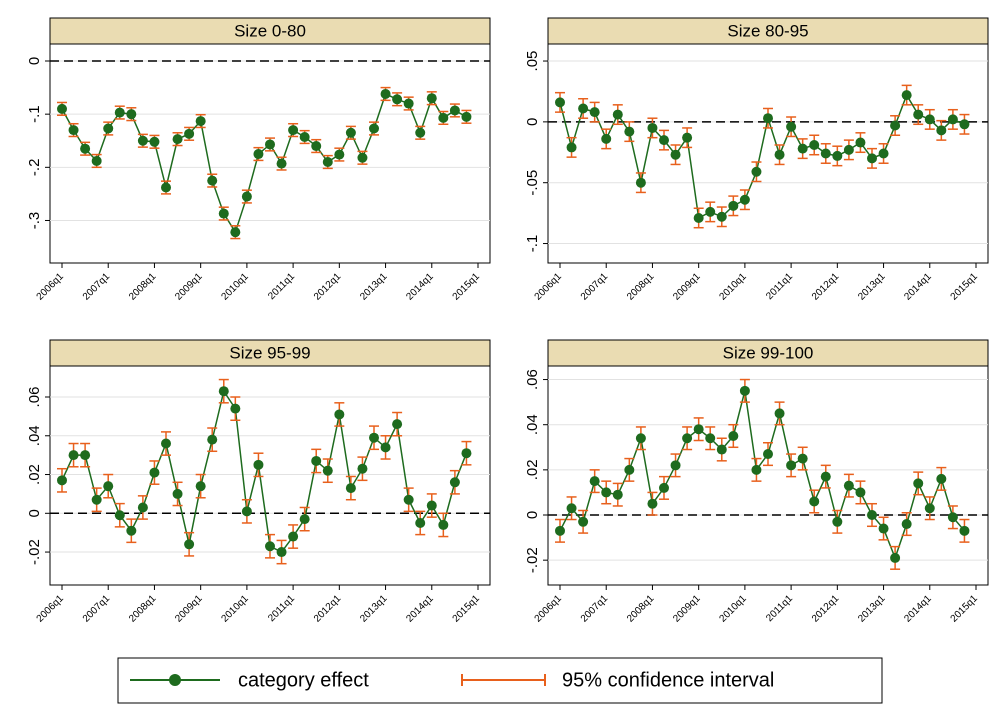 Image resolution: width=991 pixels, height=704 pixels. I want to click on y-tick-label: .05, so click(532, 61).